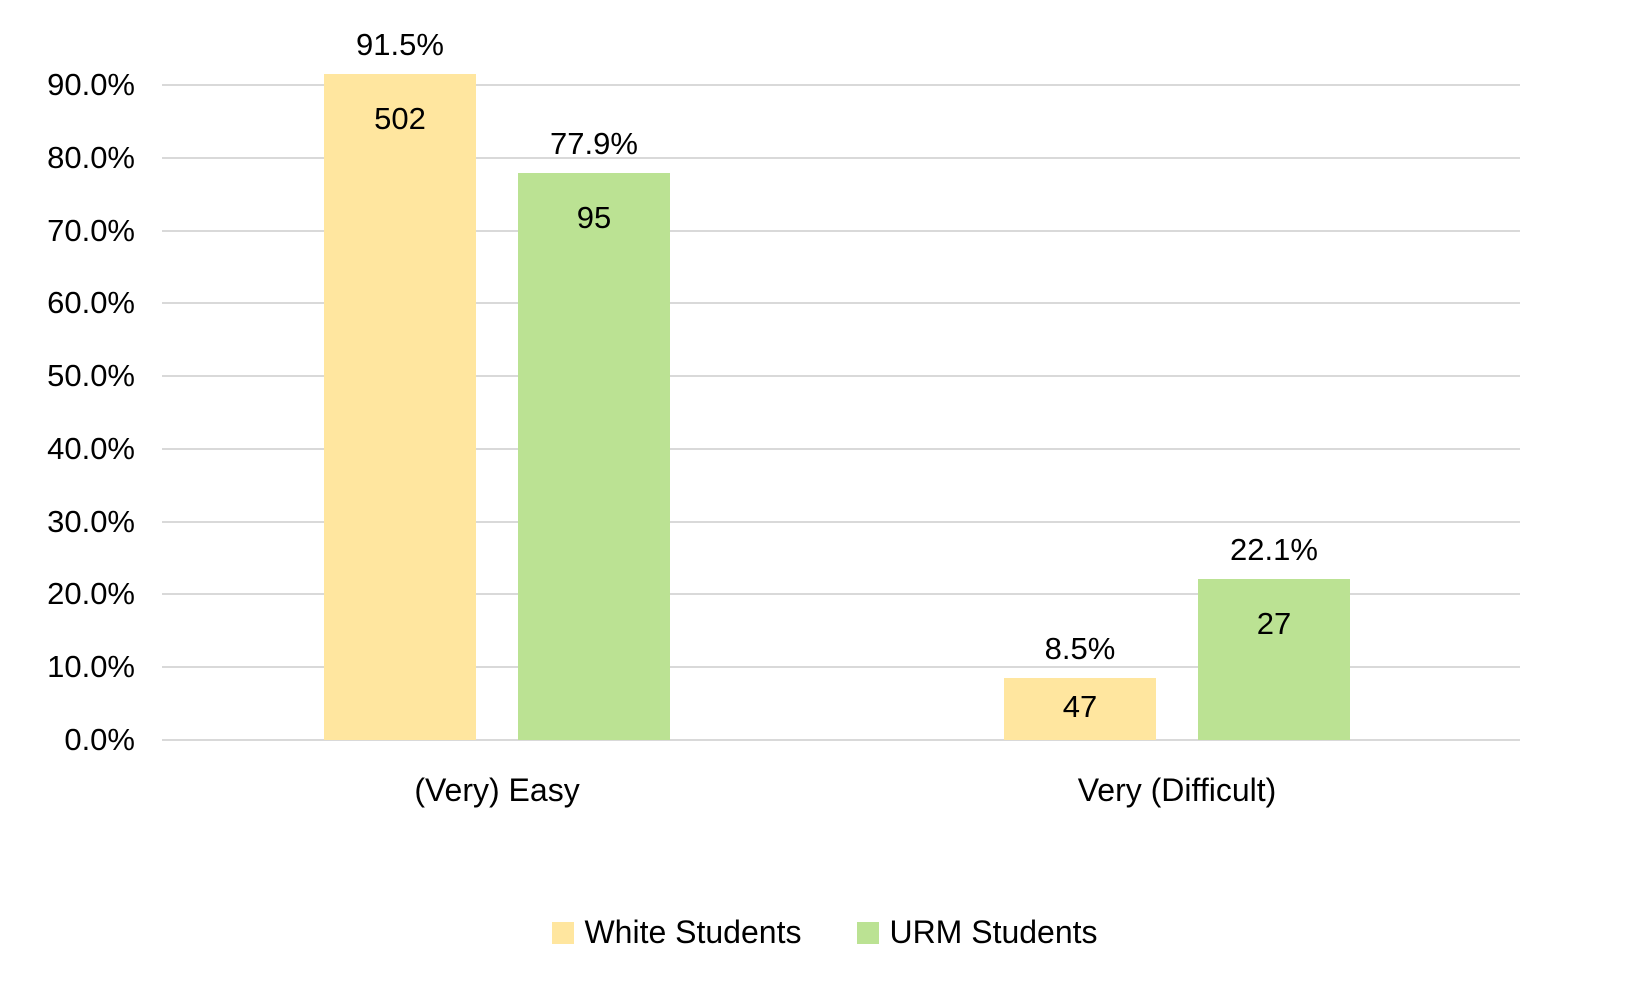 This screenshot has width=1650, height=990. Describe the element at coordinates (91, 84) in the screenshot. I see `y-tick-label: 90.0%` at that location.